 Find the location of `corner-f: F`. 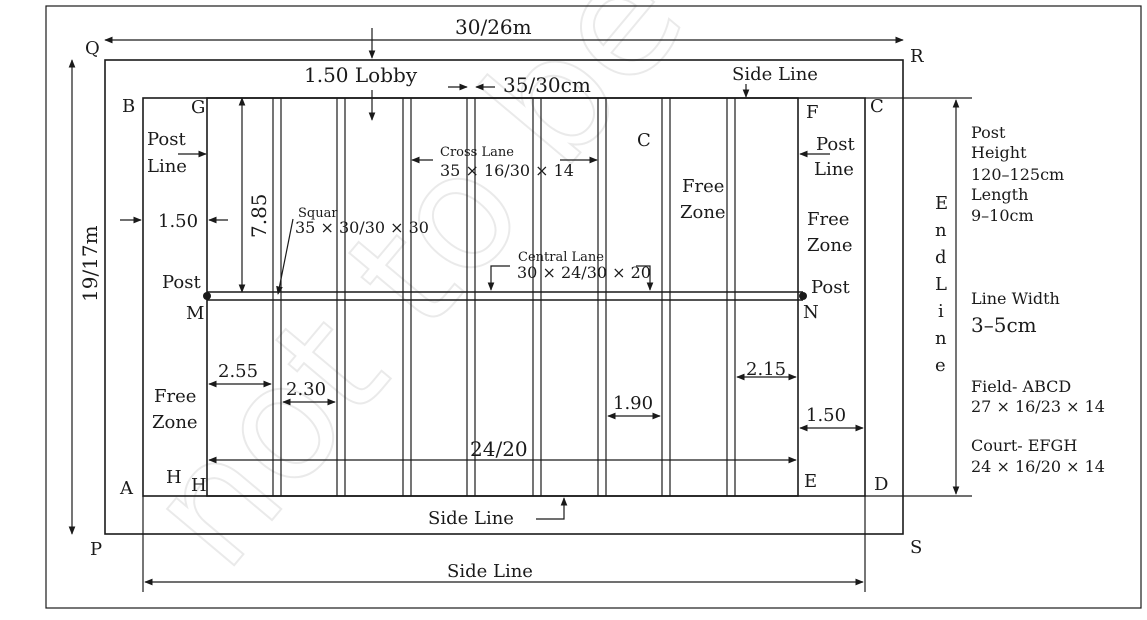

corner-f: F is located at coordinates (812, 112).